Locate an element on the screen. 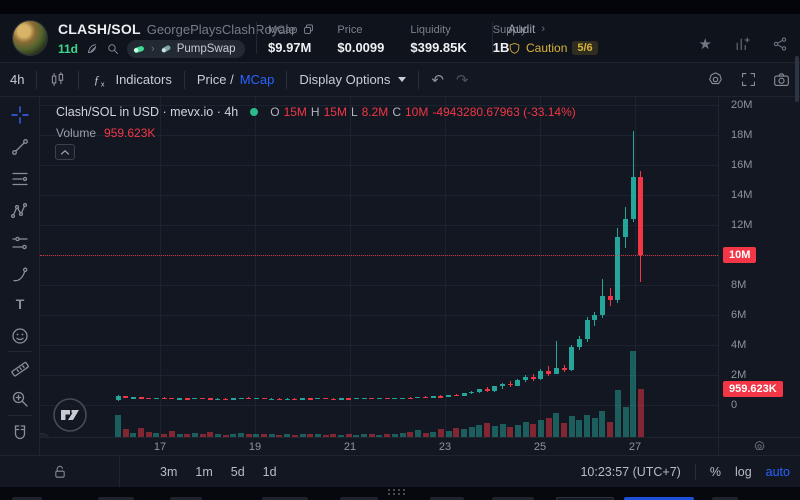 The width and height of the screenshot is (800, 500). price-tick-label: 2M is located at coordinates (739, 375).